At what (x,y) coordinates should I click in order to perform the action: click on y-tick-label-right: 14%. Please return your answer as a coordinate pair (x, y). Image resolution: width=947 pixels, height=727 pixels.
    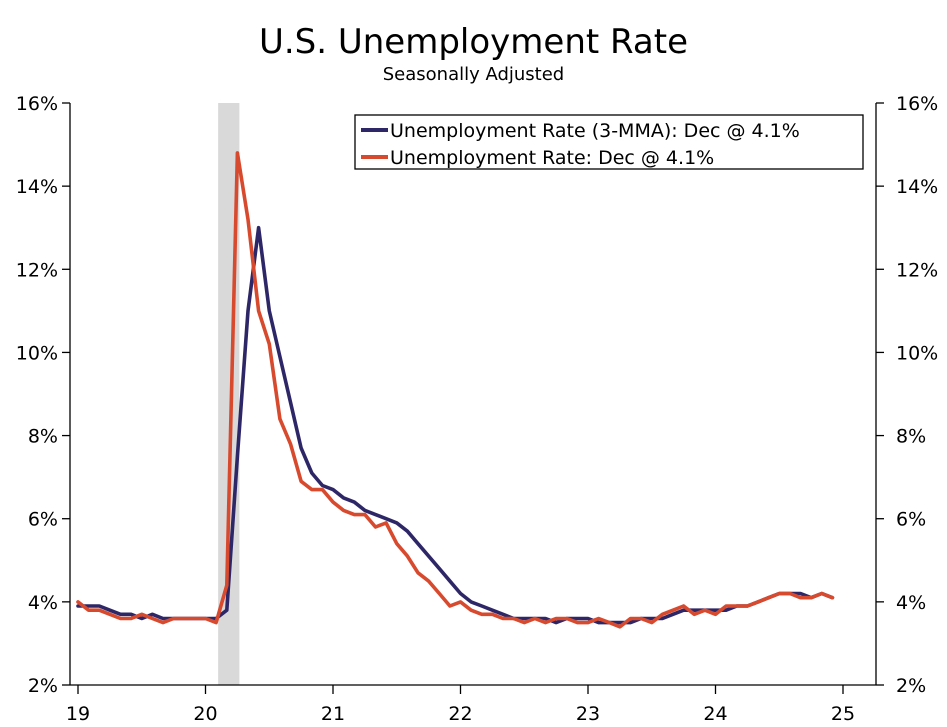
    Looking at the image, I should click on (917, 187).